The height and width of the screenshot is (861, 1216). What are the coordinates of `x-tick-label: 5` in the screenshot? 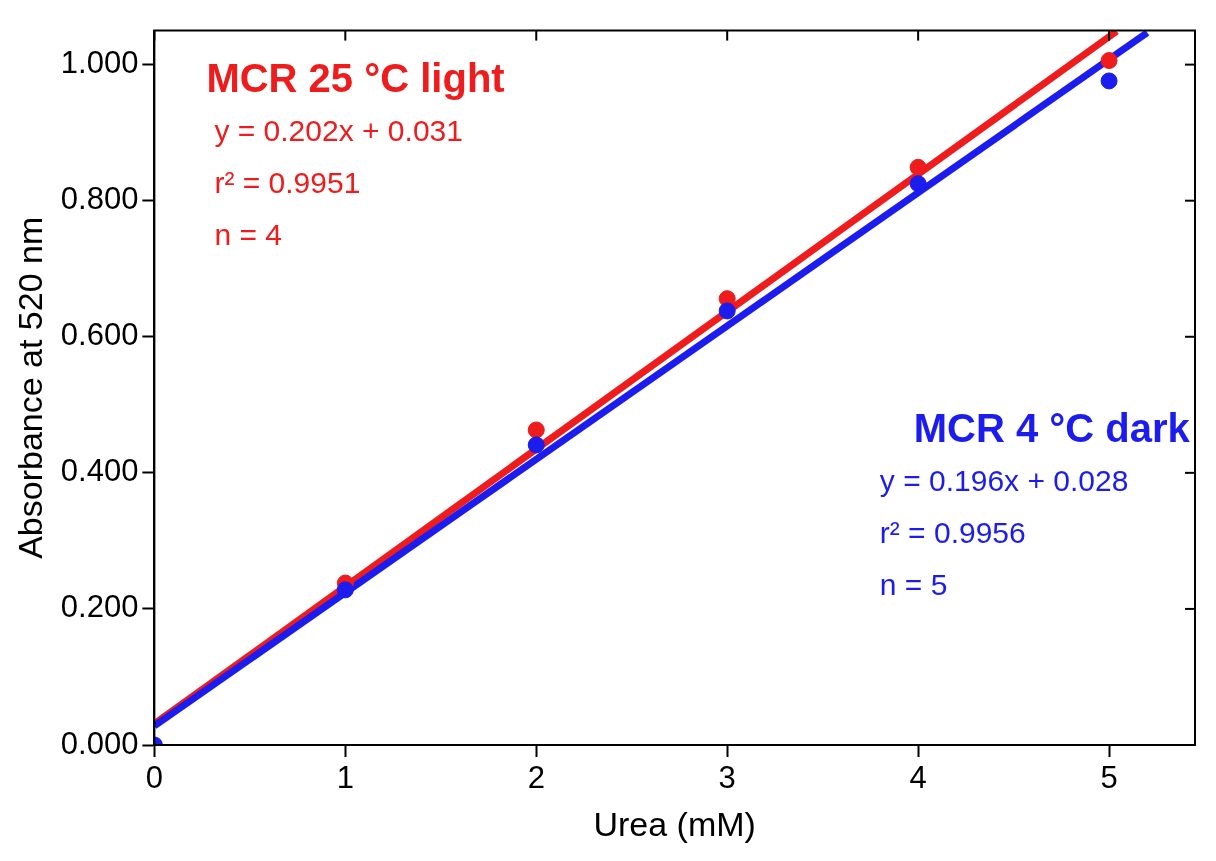 It's located at (1109, 778).